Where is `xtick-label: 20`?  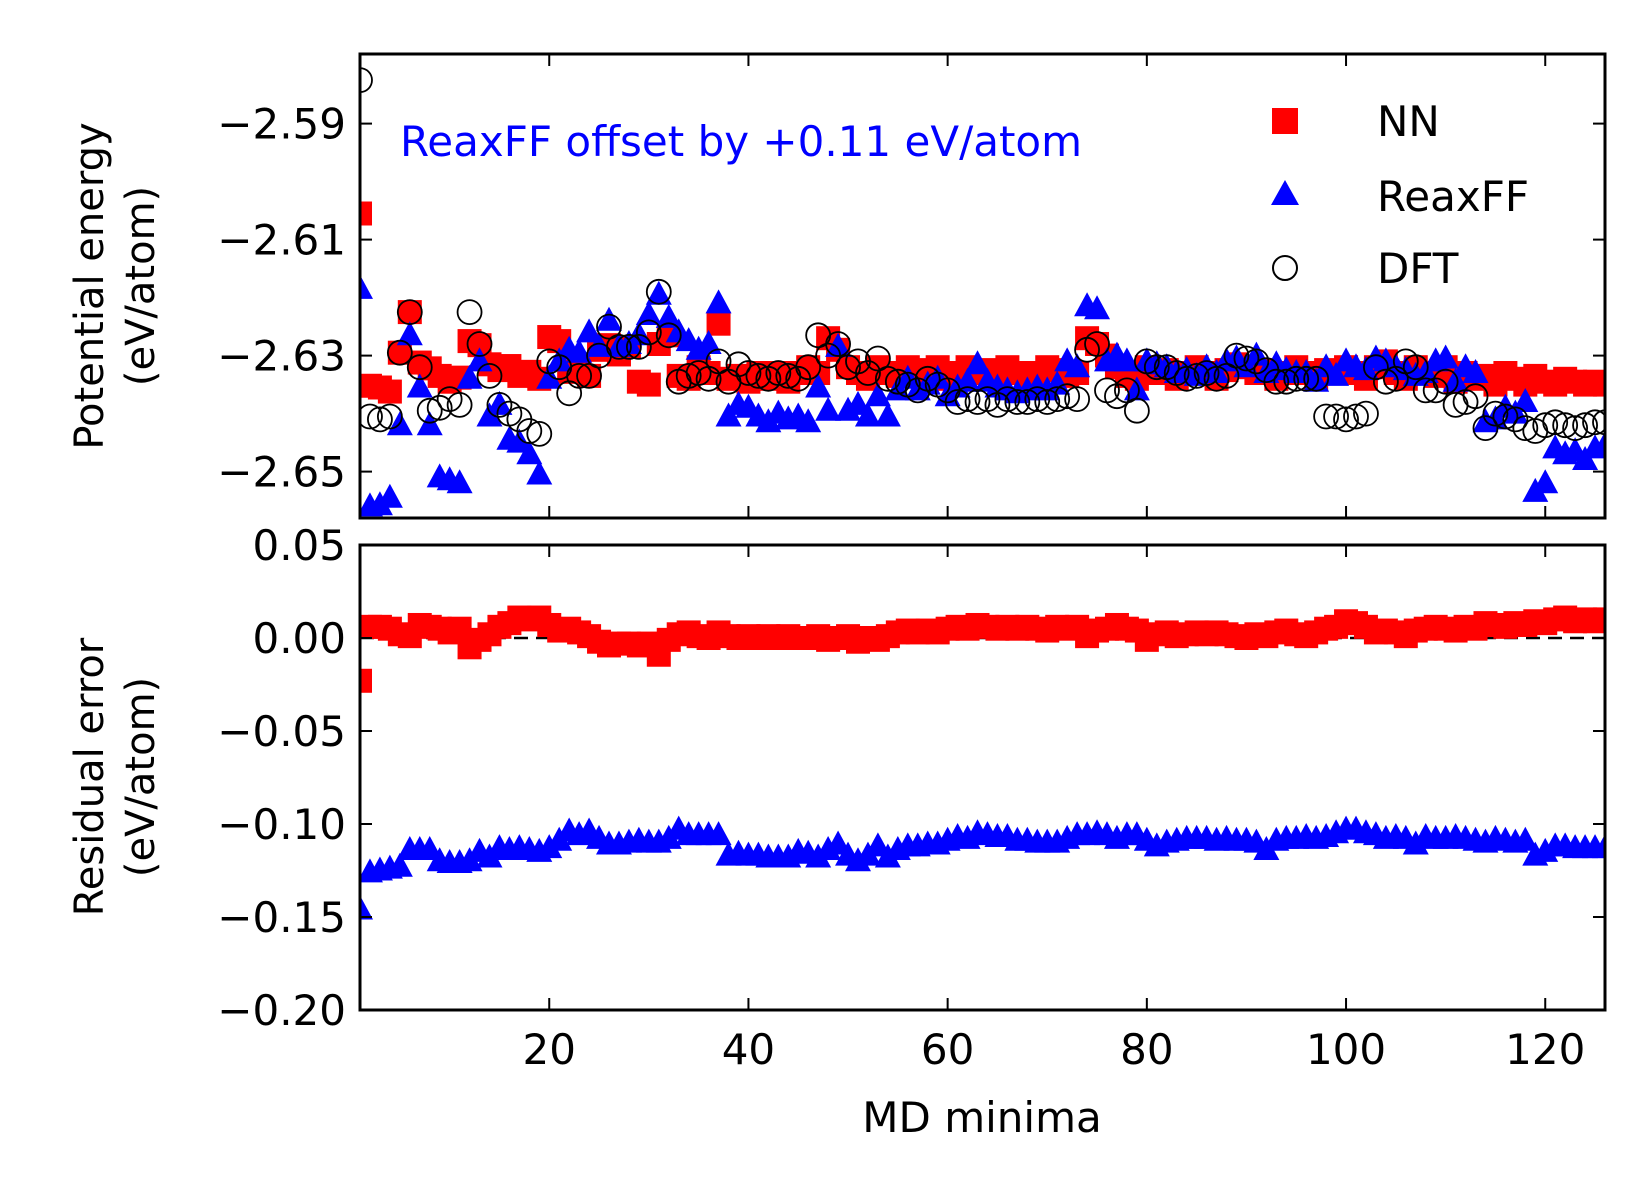 xtick-label: 20 is located at coordinates (549, 1049).